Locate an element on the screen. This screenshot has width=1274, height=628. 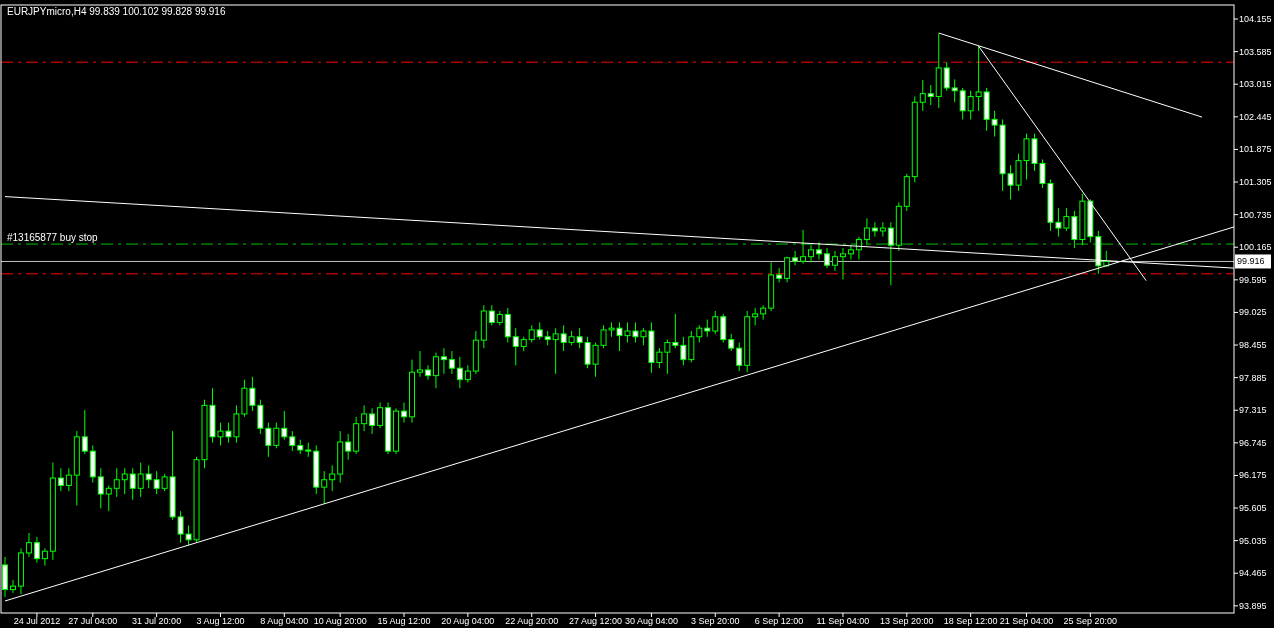
x-tick-label: 31 Jul 20:00 is located at coordinates (157, 621).